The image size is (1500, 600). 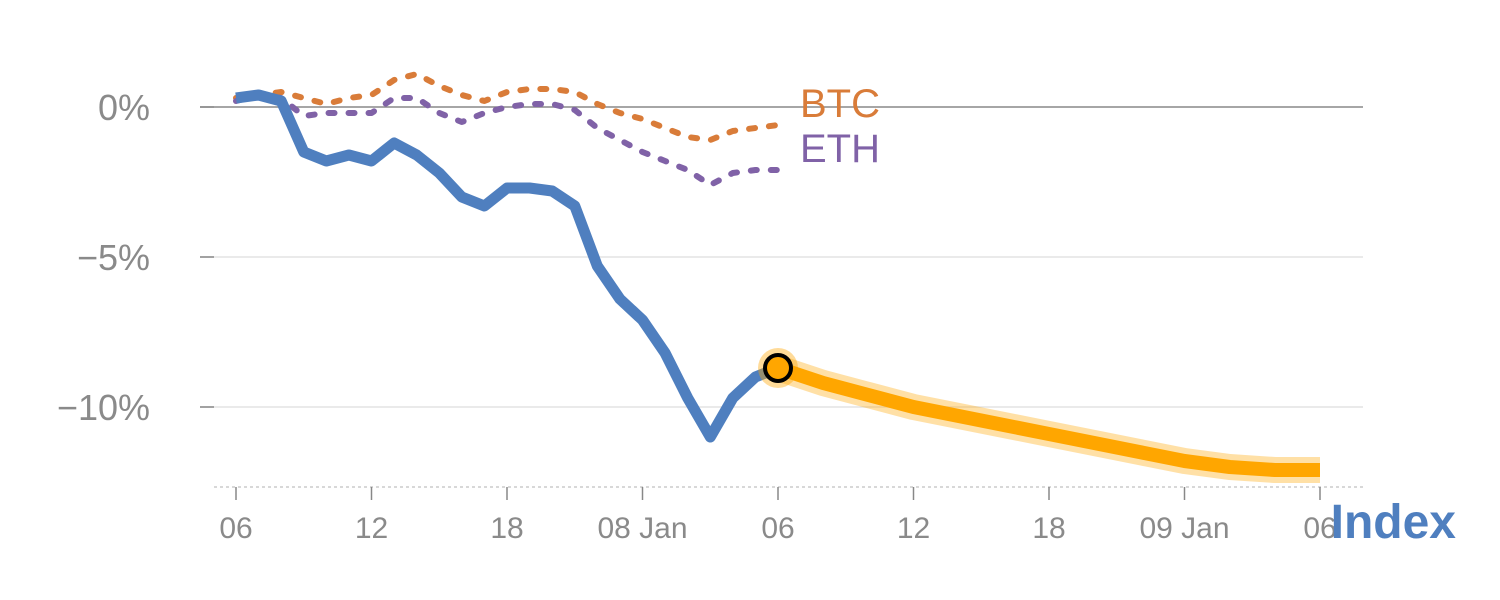 What do you see at coordinates (507, 107) in the screenshot?
I see `series-line-btc` at bounding box center [507, 107].